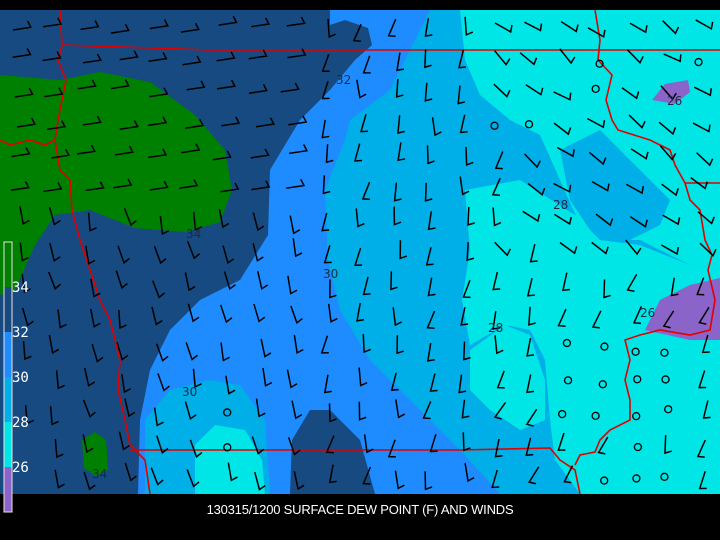 This screenshot has height=540, width=720. What do you see at coordinates (189, 392) in the screenshot?
I see `contour-label: 30` at bounding box center [189, 392].